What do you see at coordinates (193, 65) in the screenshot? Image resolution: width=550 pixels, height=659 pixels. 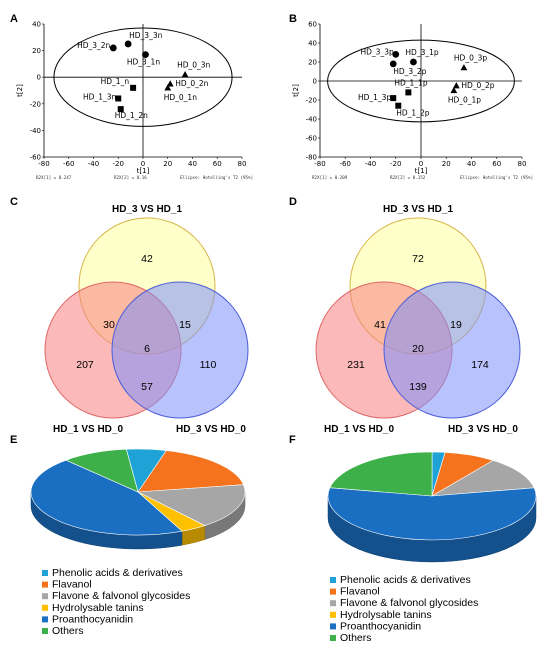 I see `point-label: HD_0_3n` at bounding box center [193, 65].